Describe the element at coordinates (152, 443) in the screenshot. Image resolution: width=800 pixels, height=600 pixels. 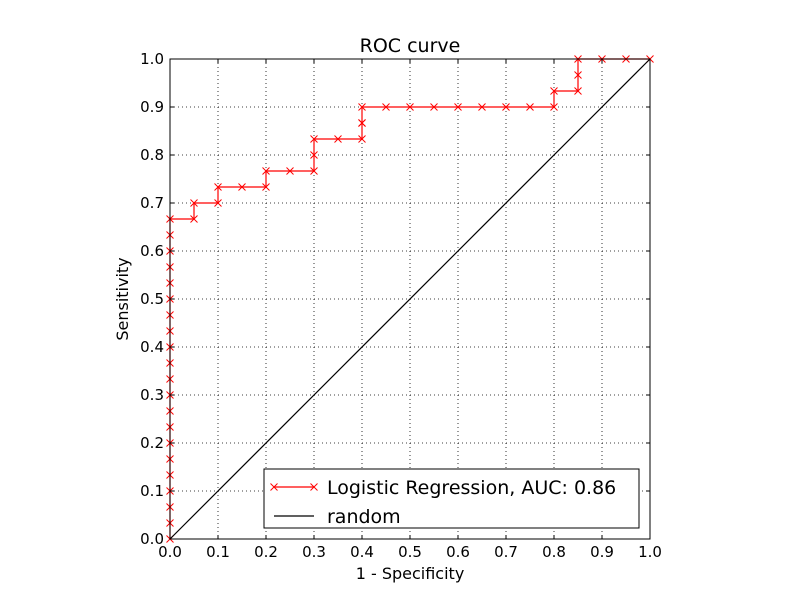
I see `y-tick-label: 0.2` at that location.